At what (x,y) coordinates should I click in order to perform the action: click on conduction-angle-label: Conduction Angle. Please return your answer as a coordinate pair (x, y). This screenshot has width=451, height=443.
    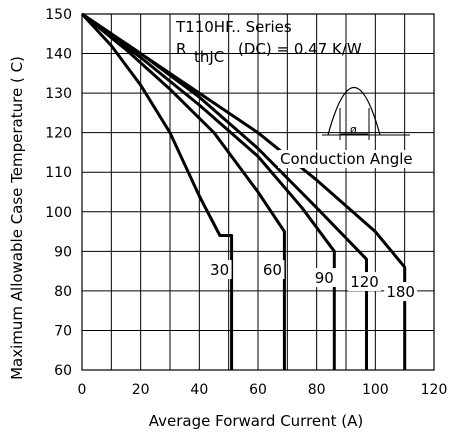
    Looking at the image, I should click on (346, 159).